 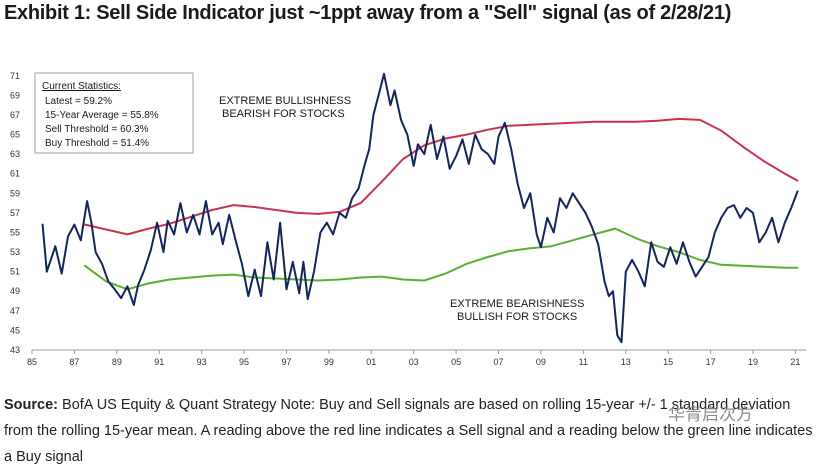 I want to click on buy-series-line, so click(x=441, y=259).